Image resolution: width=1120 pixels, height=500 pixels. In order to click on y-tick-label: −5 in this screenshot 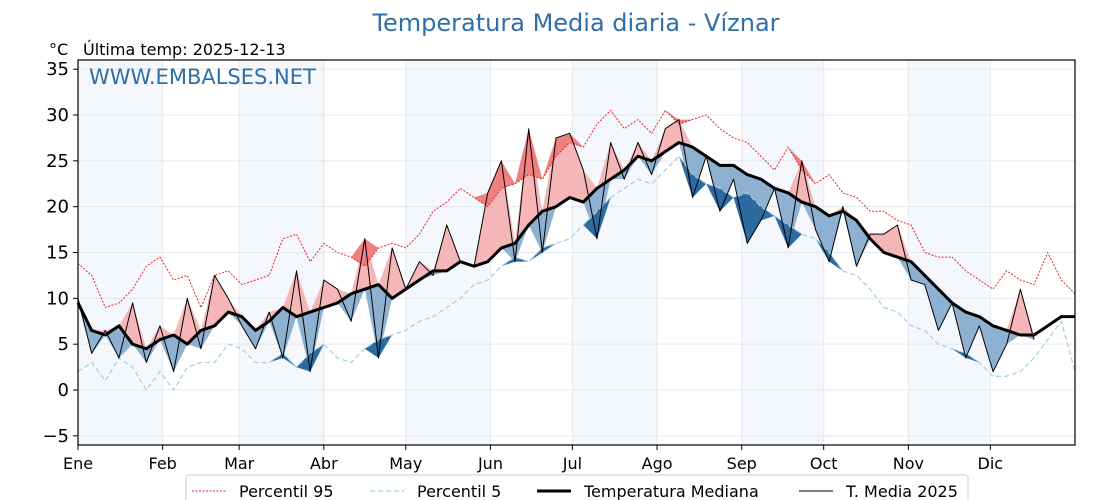, I will do `click(55, 436)`.